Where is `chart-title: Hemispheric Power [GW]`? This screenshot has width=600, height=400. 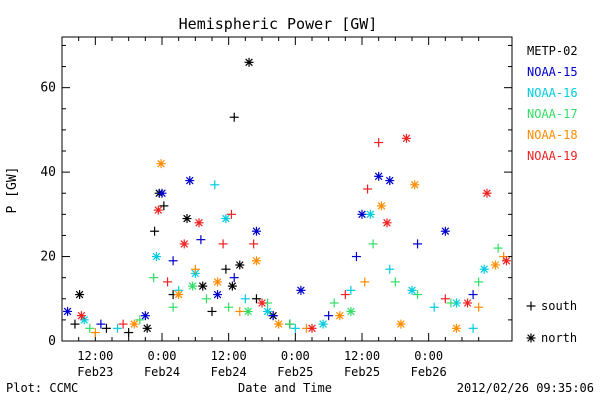
chart-title: Hemispheric Power [GW] is located at coordinates (278, 24).